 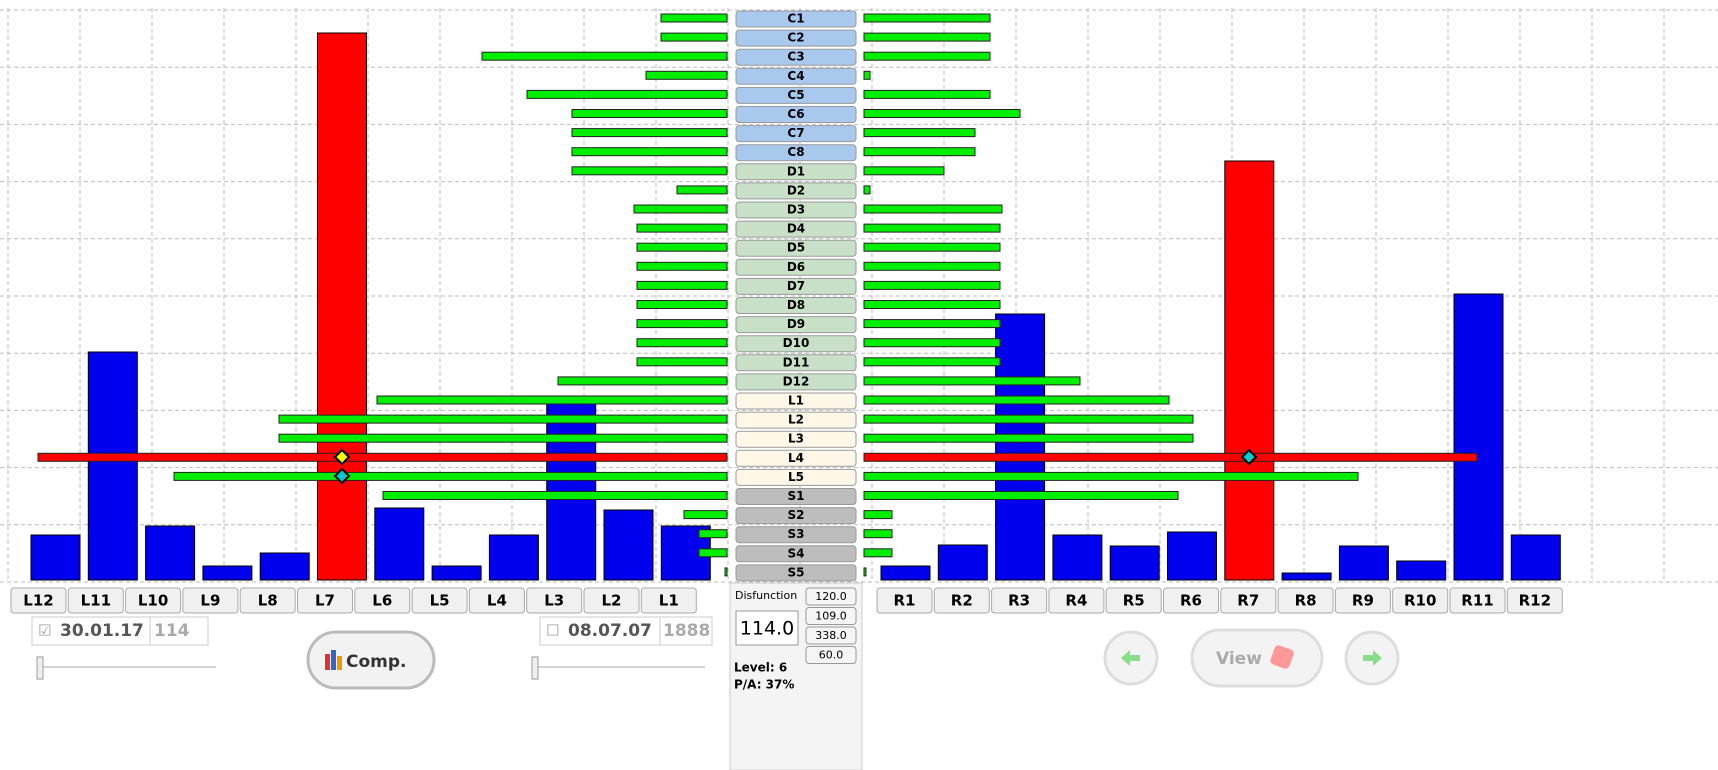 I want to click on vertebra-label: D3, so click(x=796, y=210).